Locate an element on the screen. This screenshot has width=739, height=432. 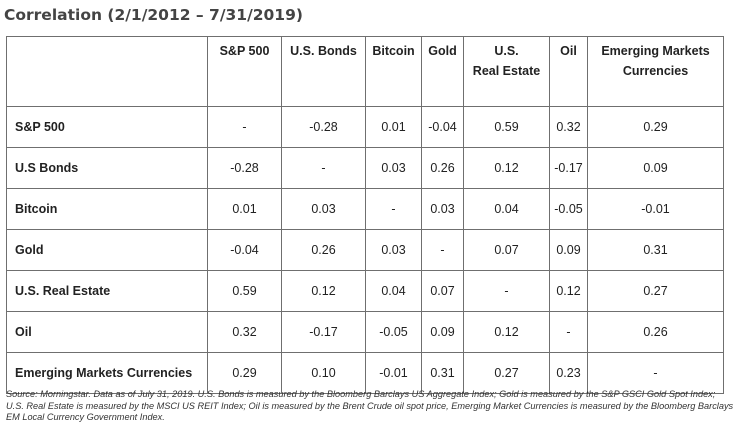
row-label: Oil is located at coordinates (107, 332).